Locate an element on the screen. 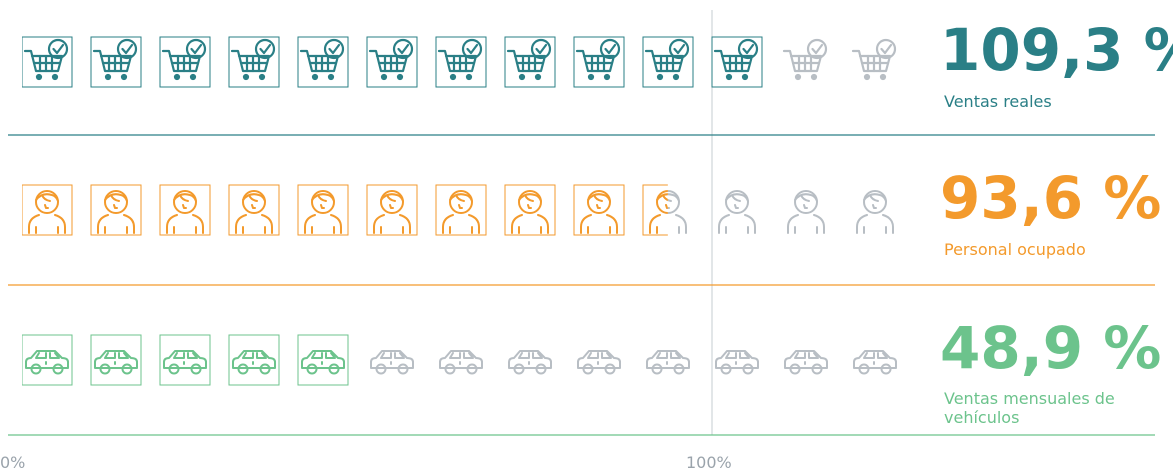  inactive-icons is located at coordinates (461, 362).